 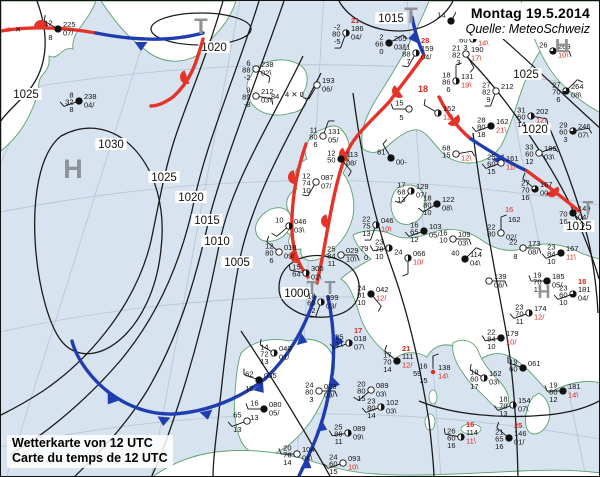 I want to click on station-value: 07/, so click(x=326, y=186).